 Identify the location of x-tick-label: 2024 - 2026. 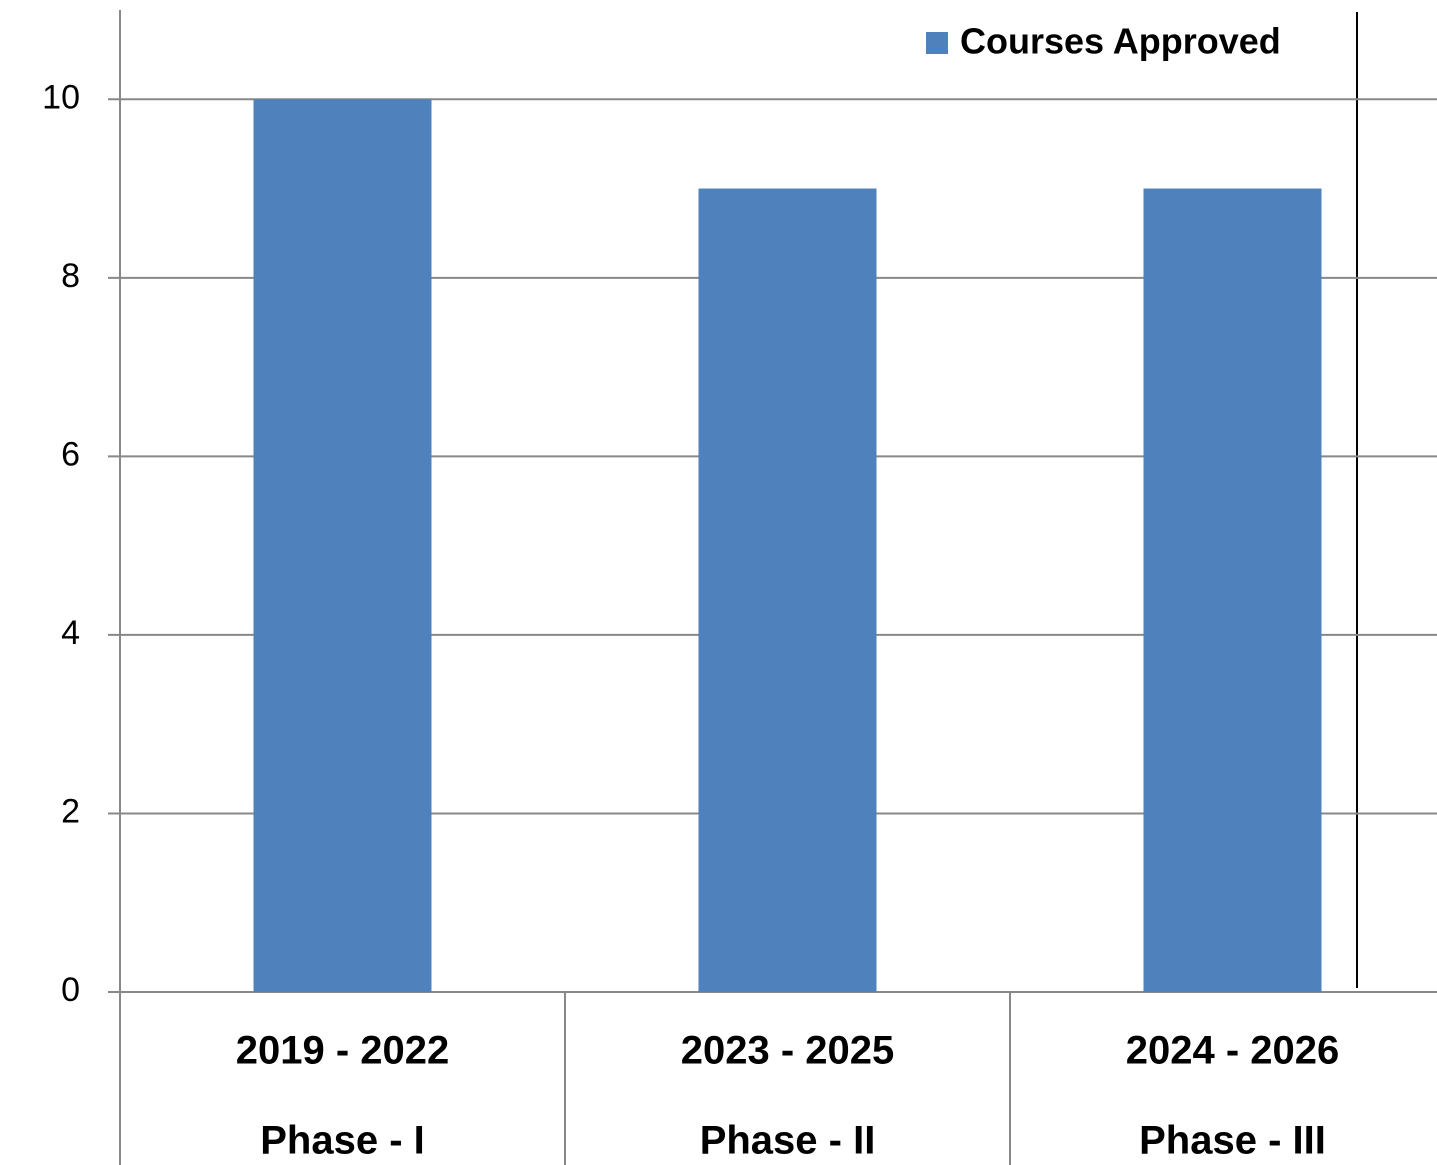
(1233, 1051).